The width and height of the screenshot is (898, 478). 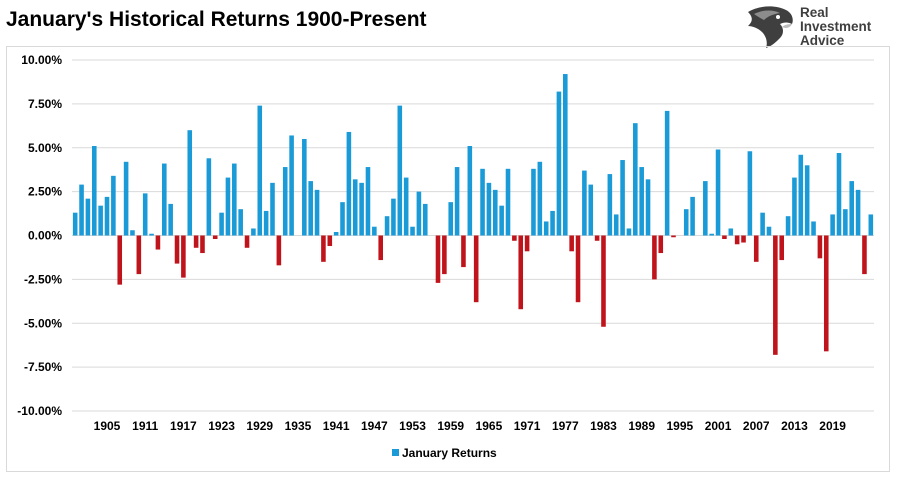 I want to click on bar-1908, so click(x=126, y=198).